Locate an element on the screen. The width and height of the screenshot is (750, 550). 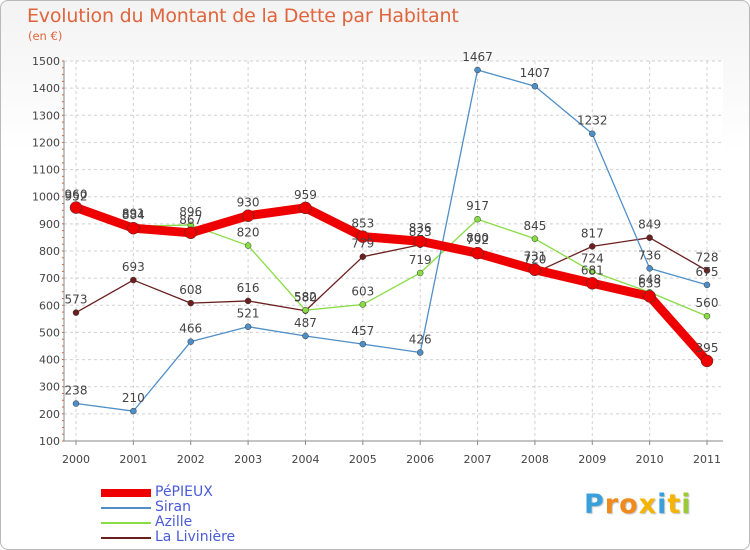
data-label: 1467 is located at coordinates (477, 57).